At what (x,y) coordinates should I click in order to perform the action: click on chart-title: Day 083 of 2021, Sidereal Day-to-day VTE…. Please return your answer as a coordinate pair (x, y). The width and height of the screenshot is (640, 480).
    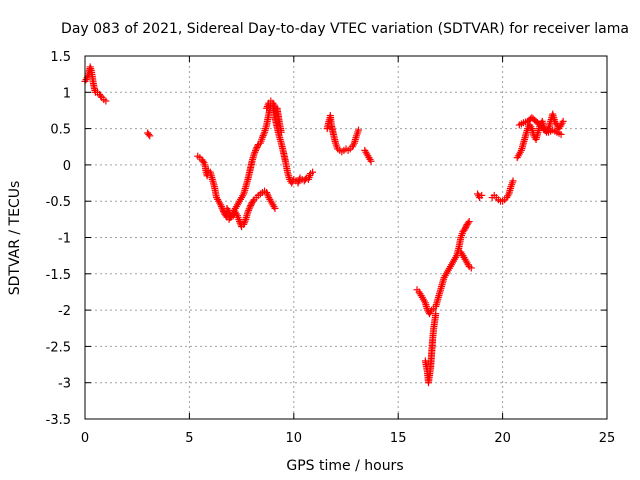
    Looking at the image, I should click on (345, 29).